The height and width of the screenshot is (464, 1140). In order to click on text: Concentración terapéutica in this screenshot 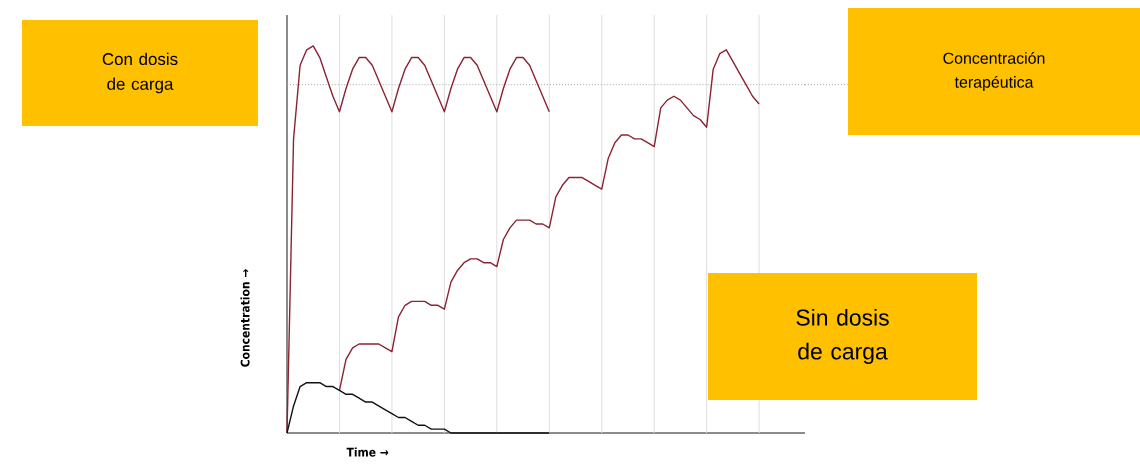, I will do `click(994, 71)`.